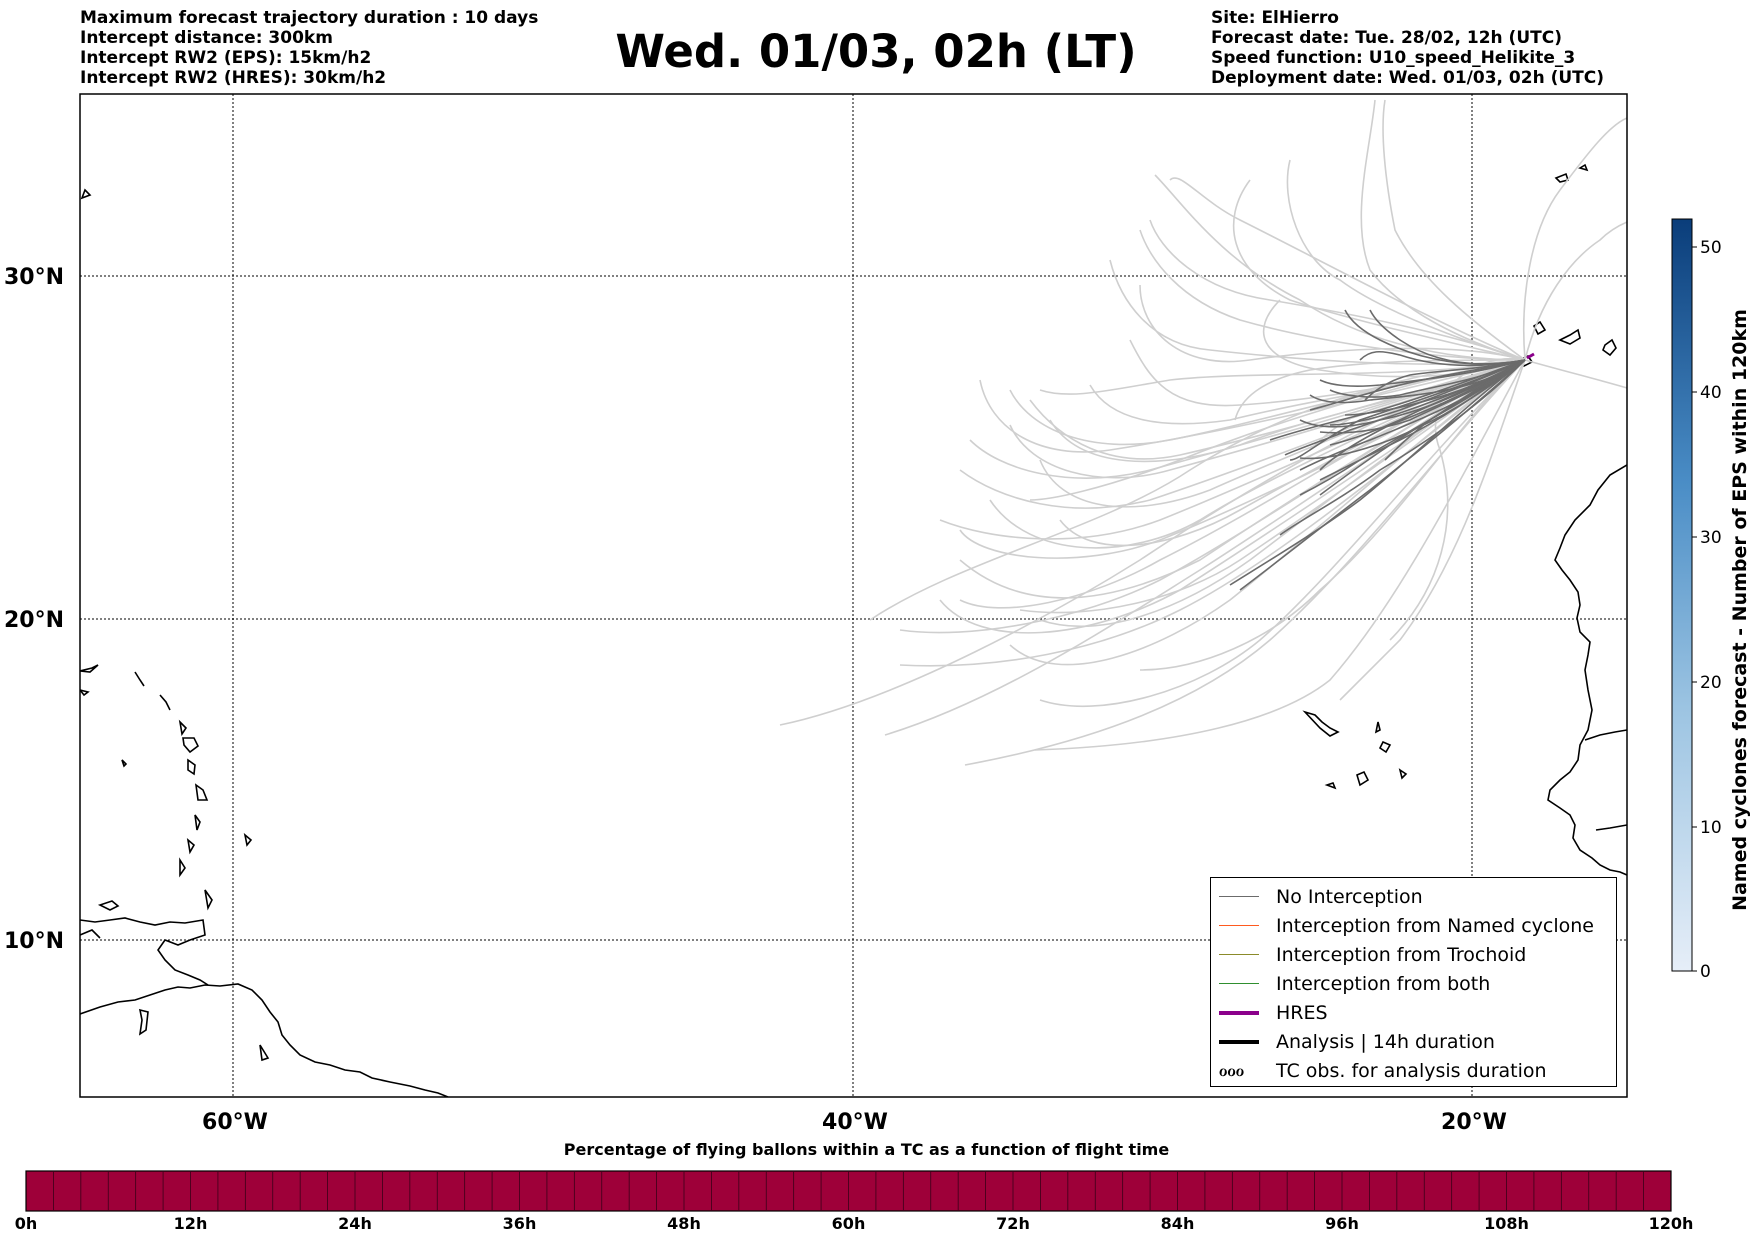 This screenshot has height=1241, width=1752. Describe the element at coordinates (1239, 926) in the screenshot. I see `line-thin-orange-icon` at that location.